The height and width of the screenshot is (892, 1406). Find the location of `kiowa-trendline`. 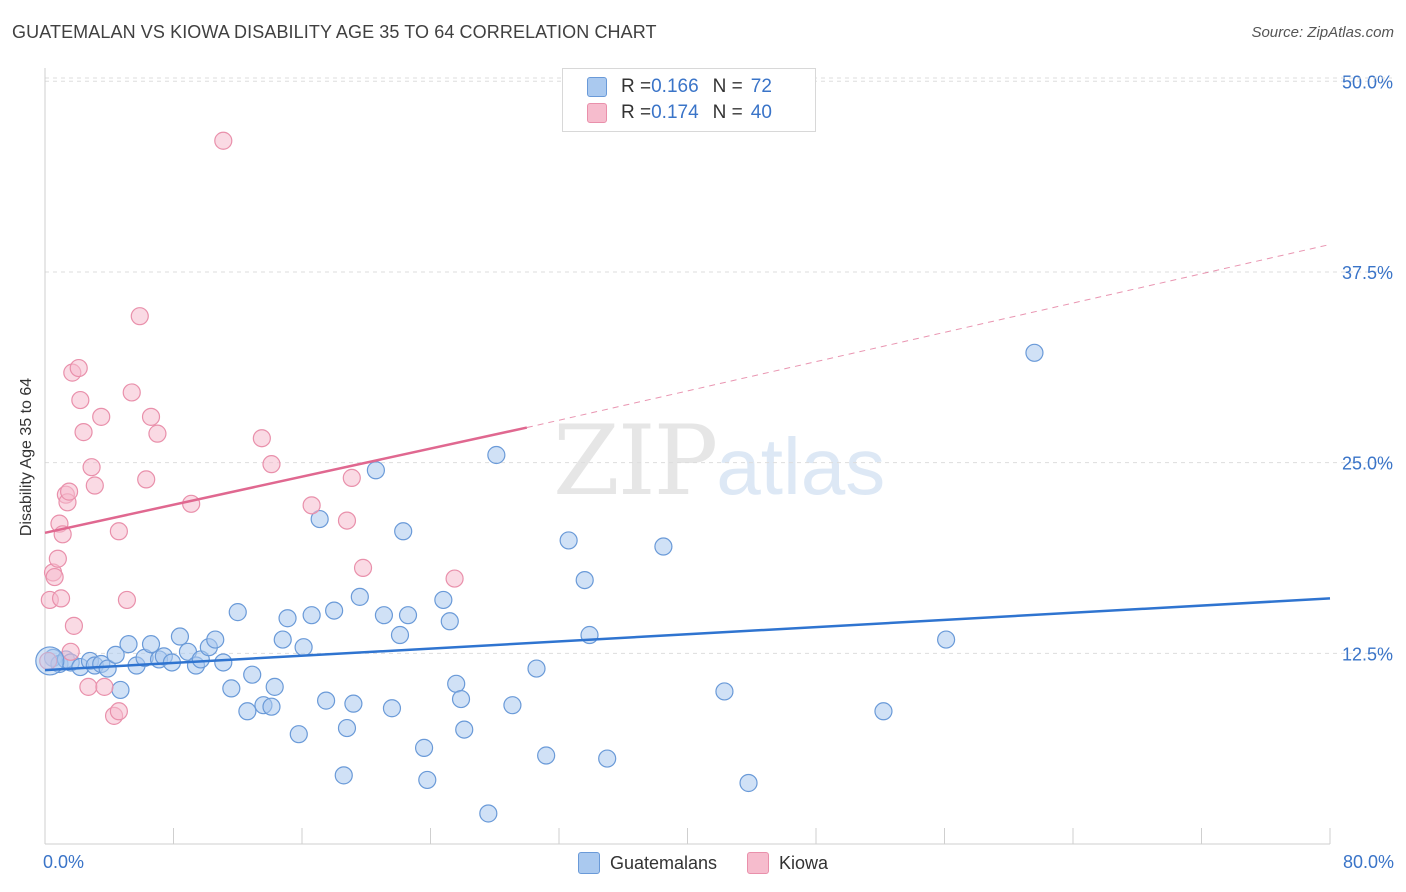

kiowa-trendline is located at coordinates (286, 480).